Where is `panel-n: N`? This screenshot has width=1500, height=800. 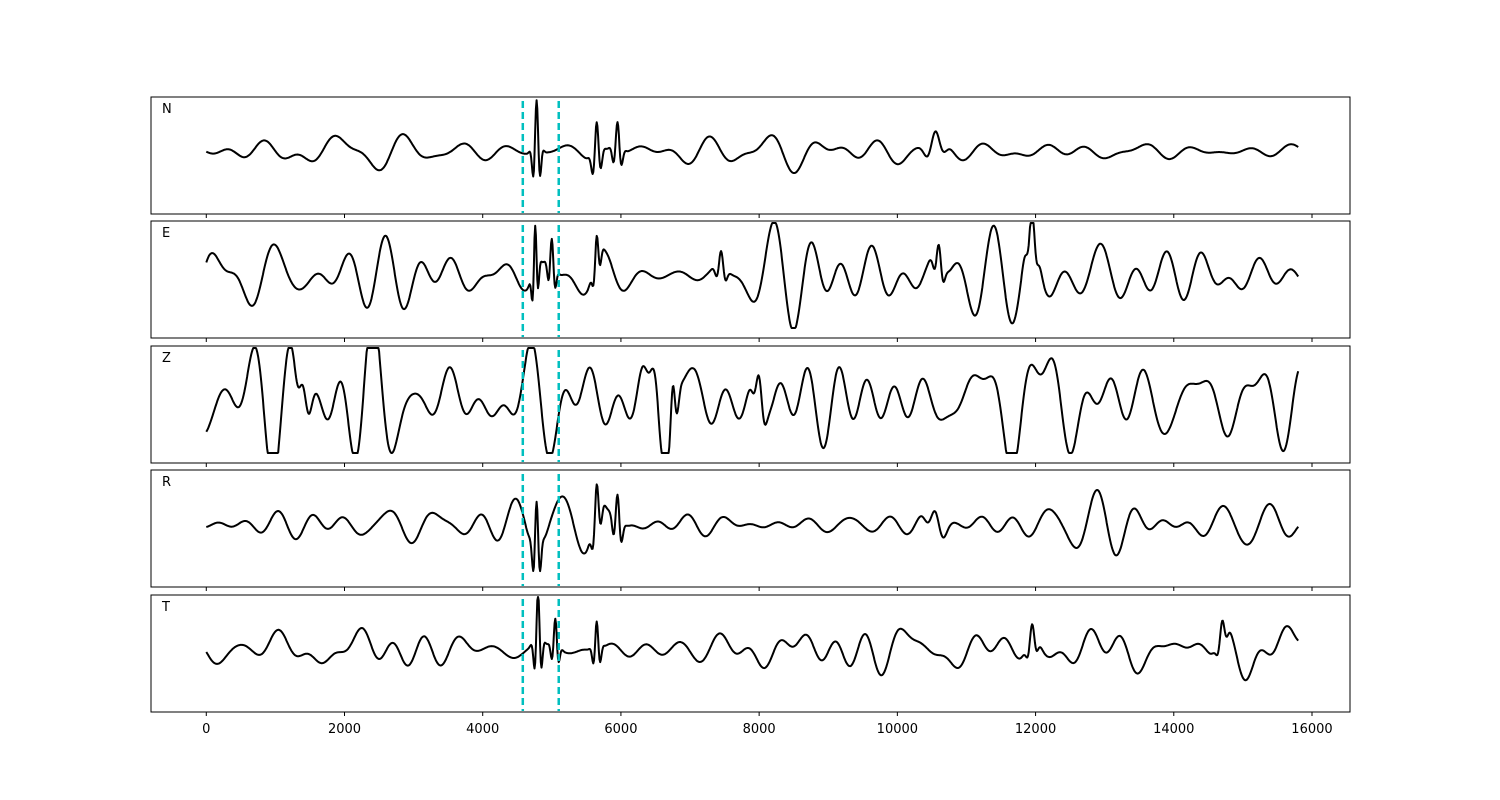 panel-n: N is located at coordinates (750, 157).